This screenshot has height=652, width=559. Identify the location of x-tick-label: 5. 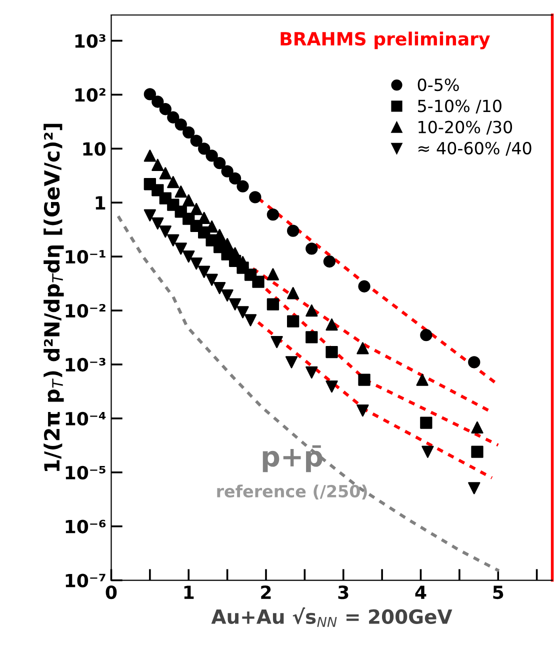
(498, 593).